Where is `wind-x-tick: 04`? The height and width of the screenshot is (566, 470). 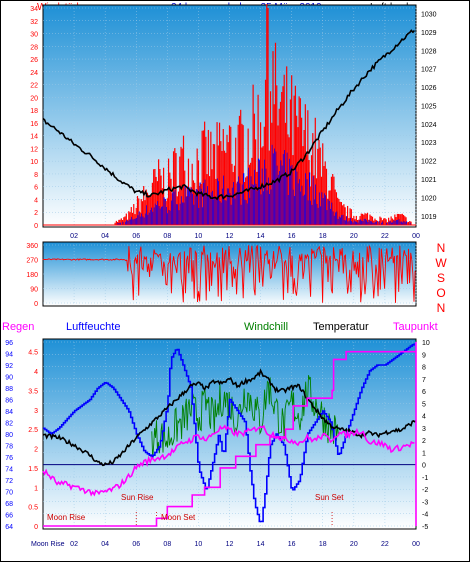 wind-x-tick: 04 is located at coordinates (105, 236).